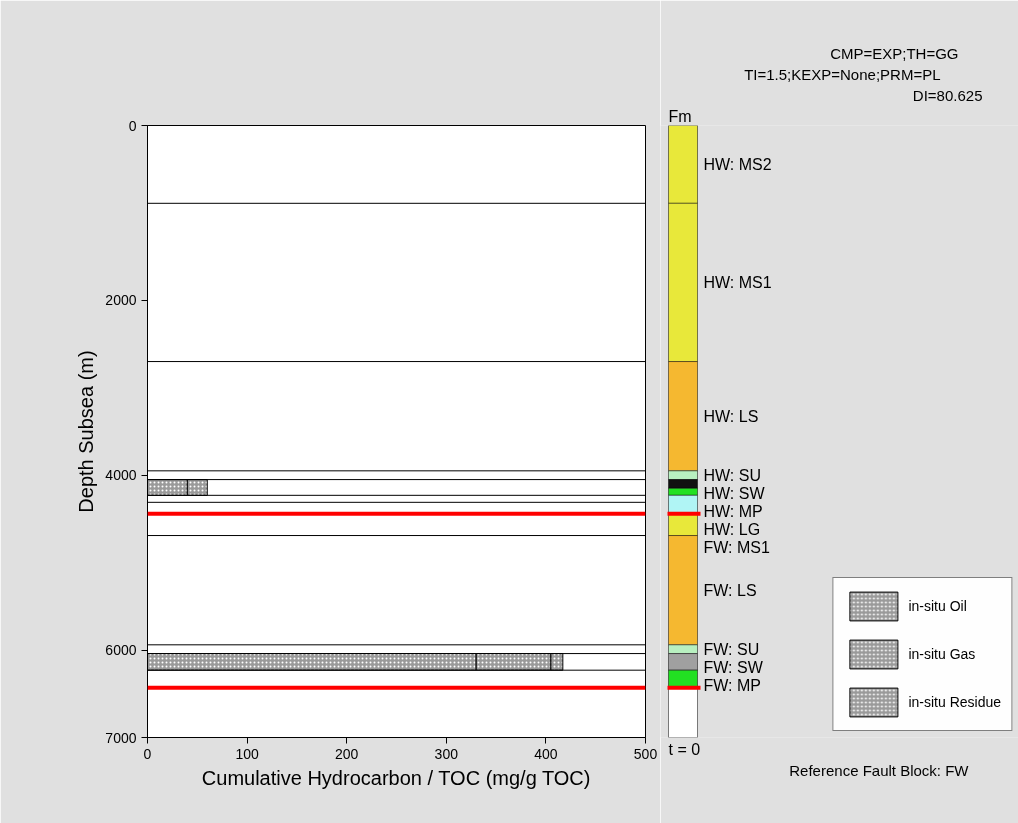  I want to click on series-label: FW: MS1, so click(736, 547).